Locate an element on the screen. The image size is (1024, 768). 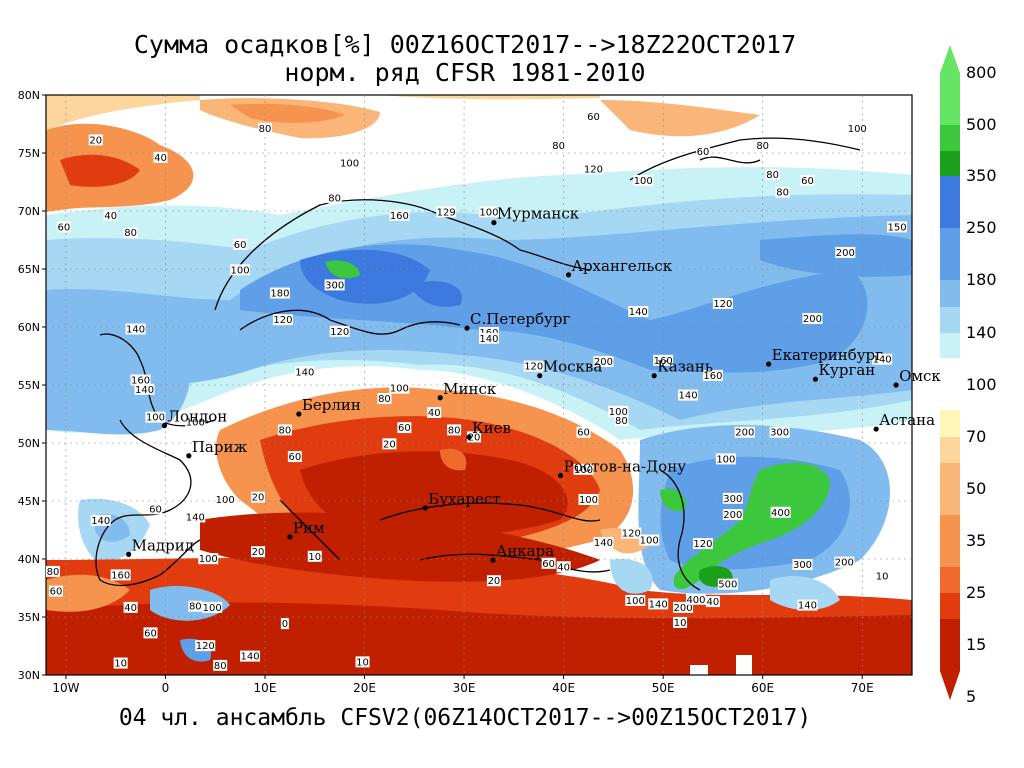
lon-tick-label: 60E is located at coordinates (762, 688).